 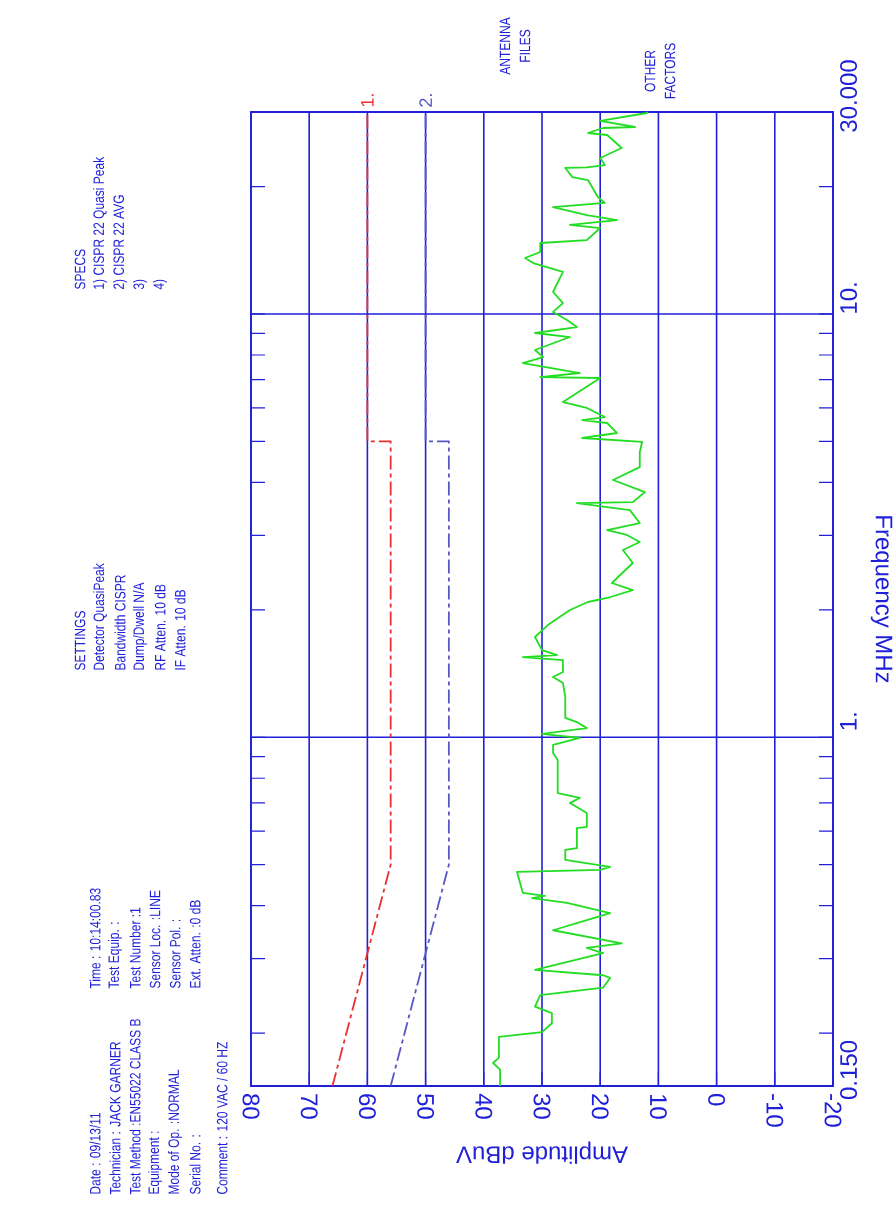 What do you see at coordinates (195, 1165) in the screenshot?
I see `text: Serial No. :` at bounding box center [195, 1165].